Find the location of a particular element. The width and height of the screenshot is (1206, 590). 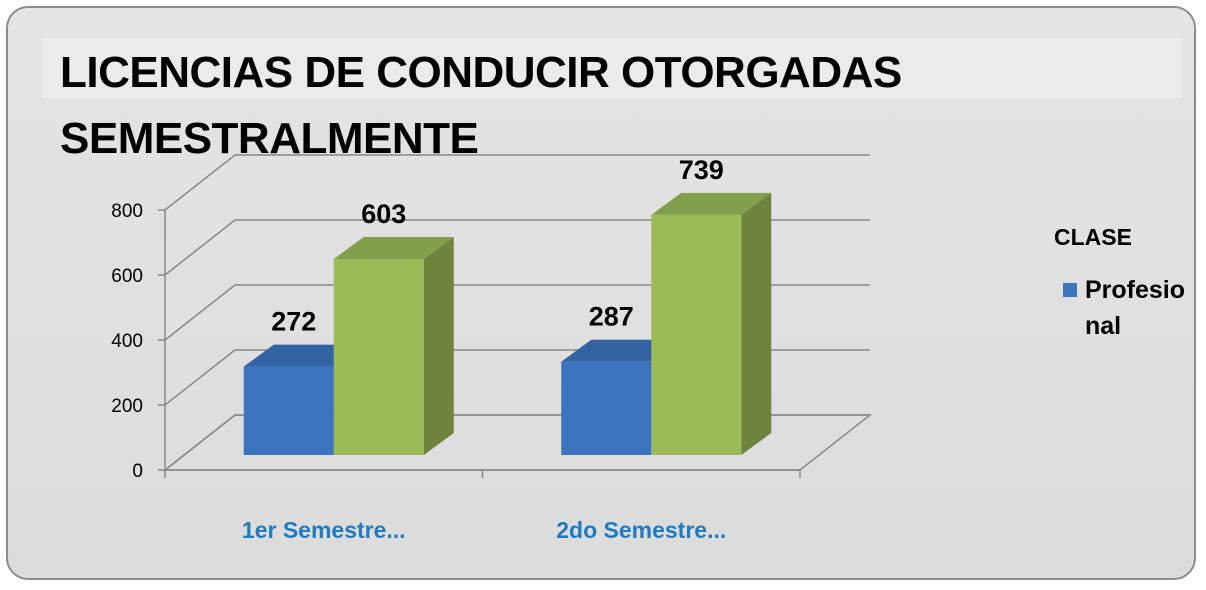

y-tick-label: 600 is located at coordinates (127, 276).